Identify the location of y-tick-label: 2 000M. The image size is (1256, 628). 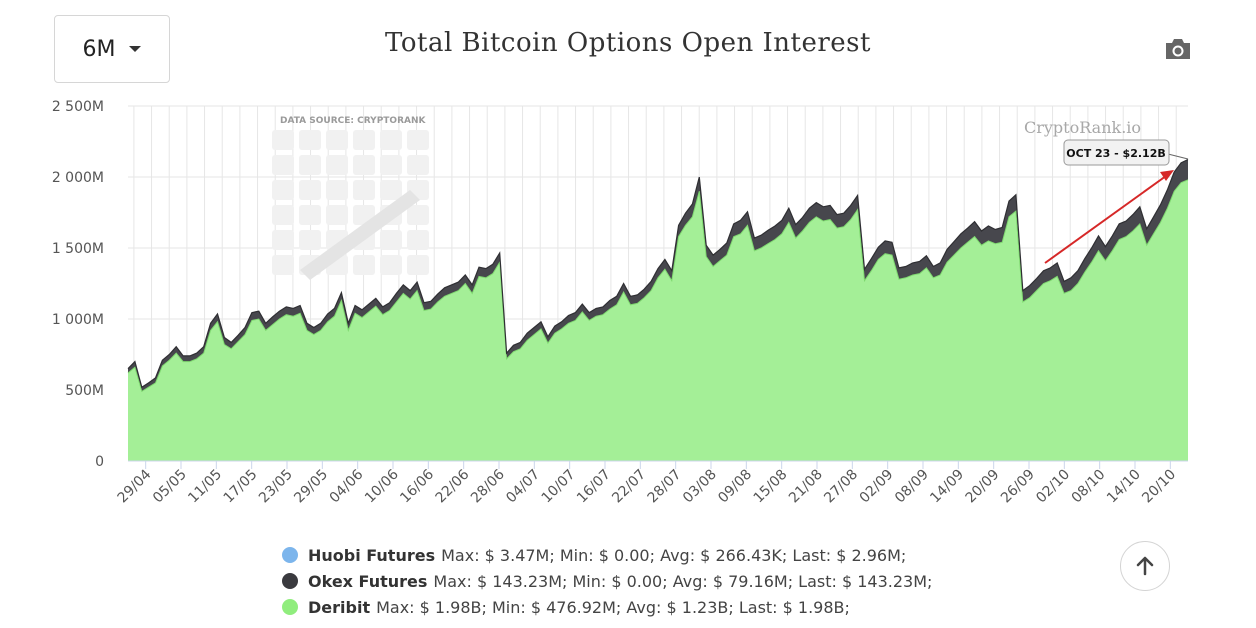
(78, 178).